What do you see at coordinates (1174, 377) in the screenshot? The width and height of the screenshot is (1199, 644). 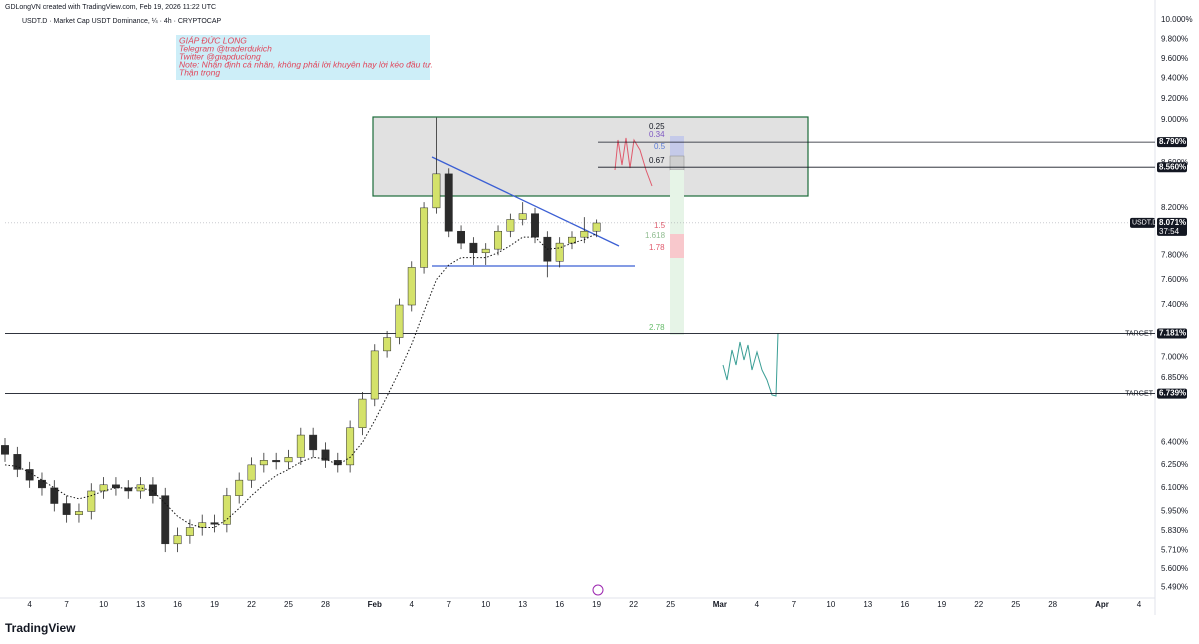 I see `y-tick-label: 6.850%` at bounding box center [1174, 377].